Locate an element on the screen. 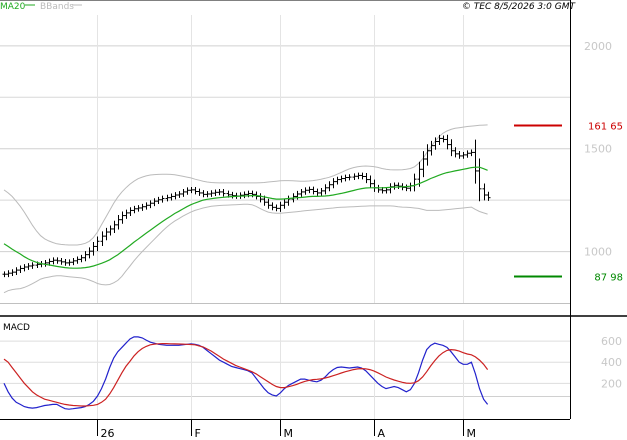 The image size is (627, 440). macd-panel-label: MACD is located at coordinates (16, 328).